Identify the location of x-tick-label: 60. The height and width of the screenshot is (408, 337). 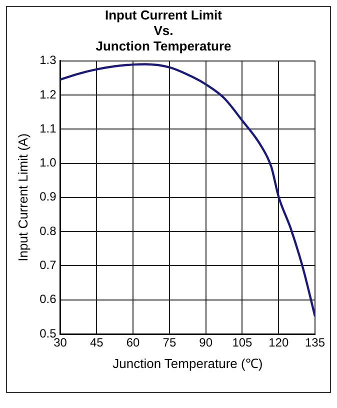
(133, 343).